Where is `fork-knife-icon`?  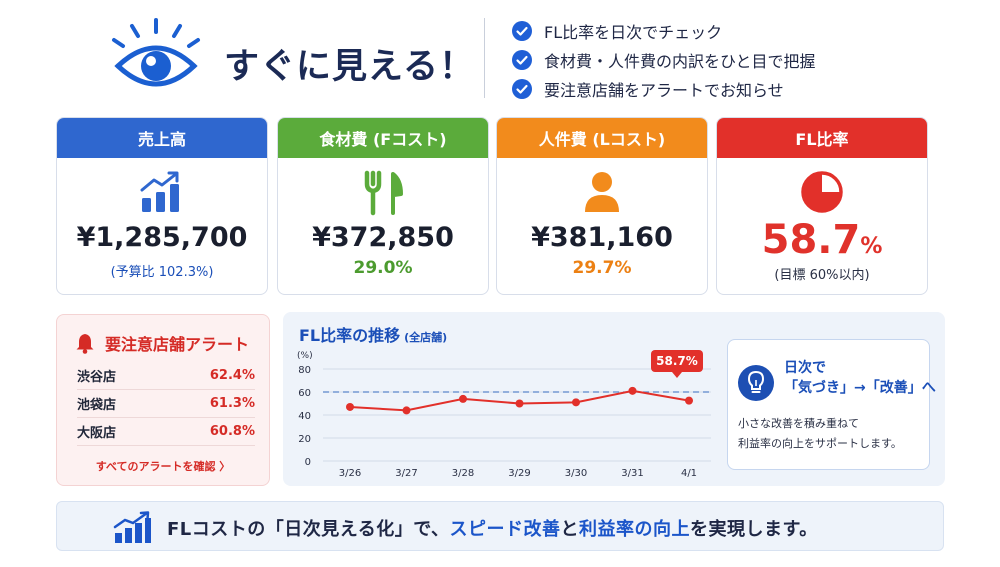
fork-knife-icon is located at coordinates (383, 193).